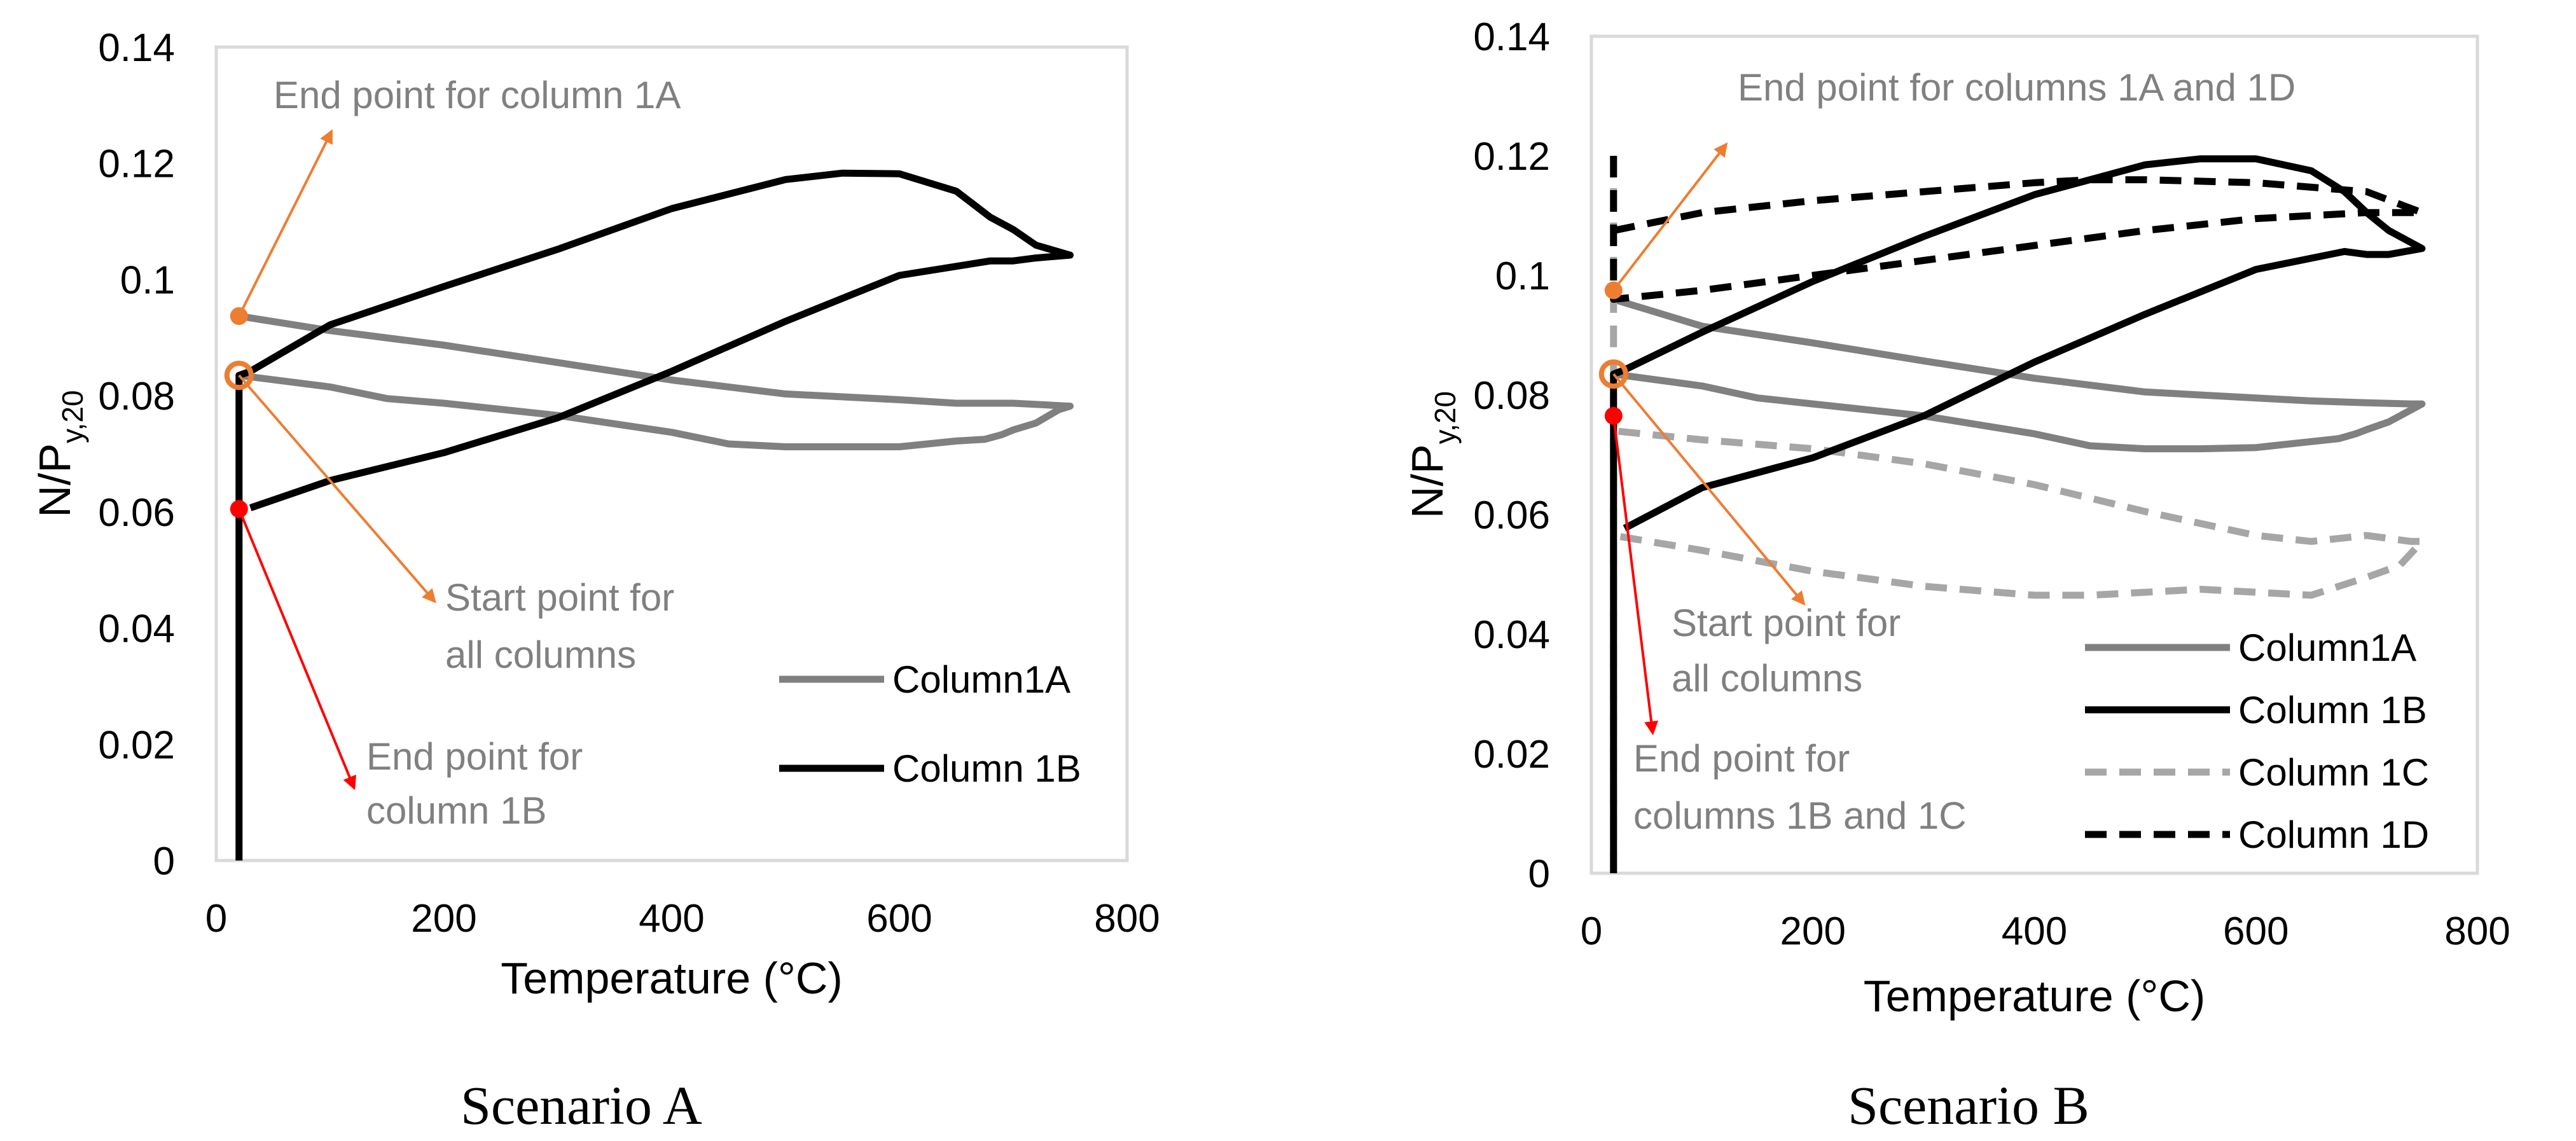  Describe the element at coordinates (2017, 87) in the screenshot. I see `annotation-text: End point for columns 1A and 1D` at that location.